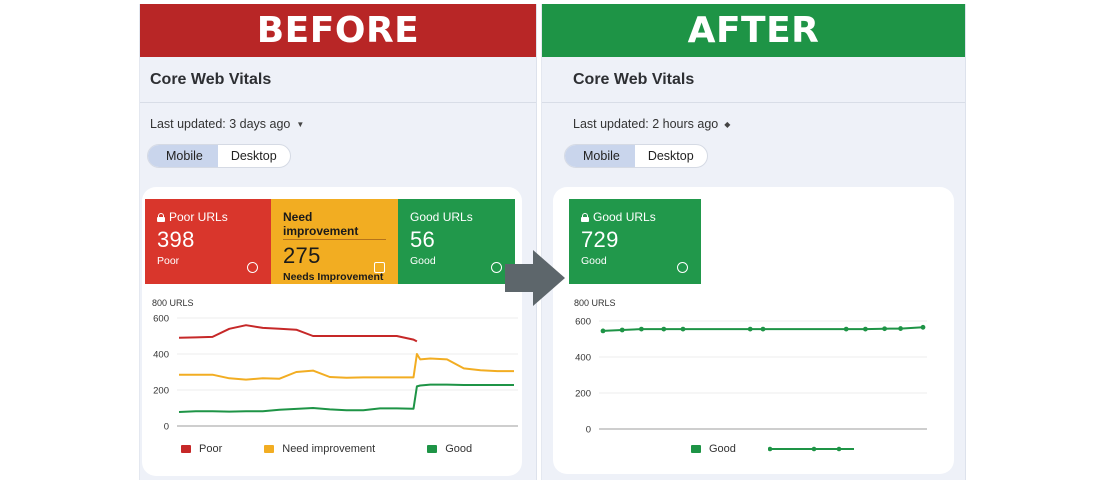 This screenshot has width=1100, height=480. I want to click on caret-down-icon: ◆, so click(727, 124).